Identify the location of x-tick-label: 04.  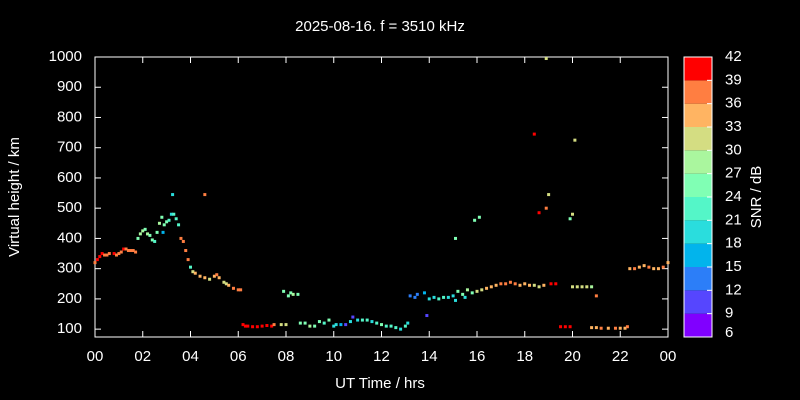
(190, 356).